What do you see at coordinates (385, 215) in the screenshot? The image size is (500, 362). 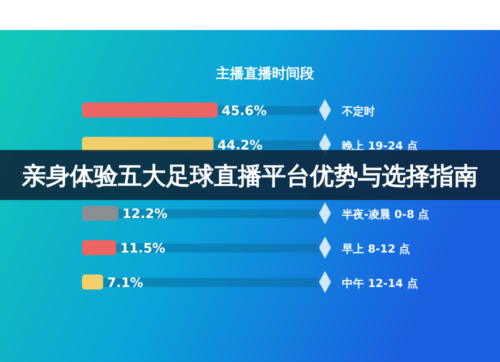 I see `y-tick-label: 半夜-凌晨 0-8 点` at bounding box center [385, 215].